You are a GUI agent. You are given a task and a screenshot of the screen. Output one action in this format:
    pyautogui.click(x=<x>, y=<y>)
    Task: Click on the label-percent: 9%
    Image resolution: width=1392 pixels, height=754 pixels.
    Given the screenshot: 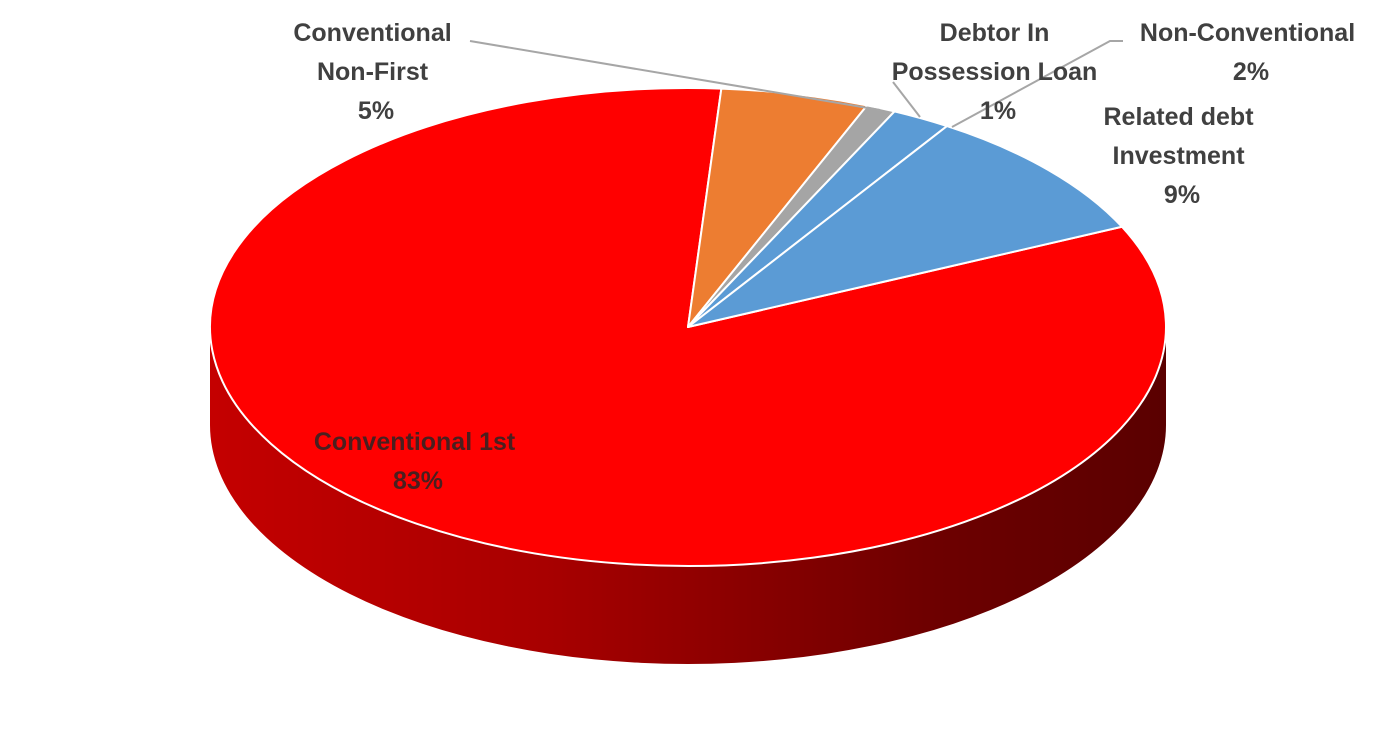 What is the action you would take?
    pyautogui.click(x=1182, y=195)
    